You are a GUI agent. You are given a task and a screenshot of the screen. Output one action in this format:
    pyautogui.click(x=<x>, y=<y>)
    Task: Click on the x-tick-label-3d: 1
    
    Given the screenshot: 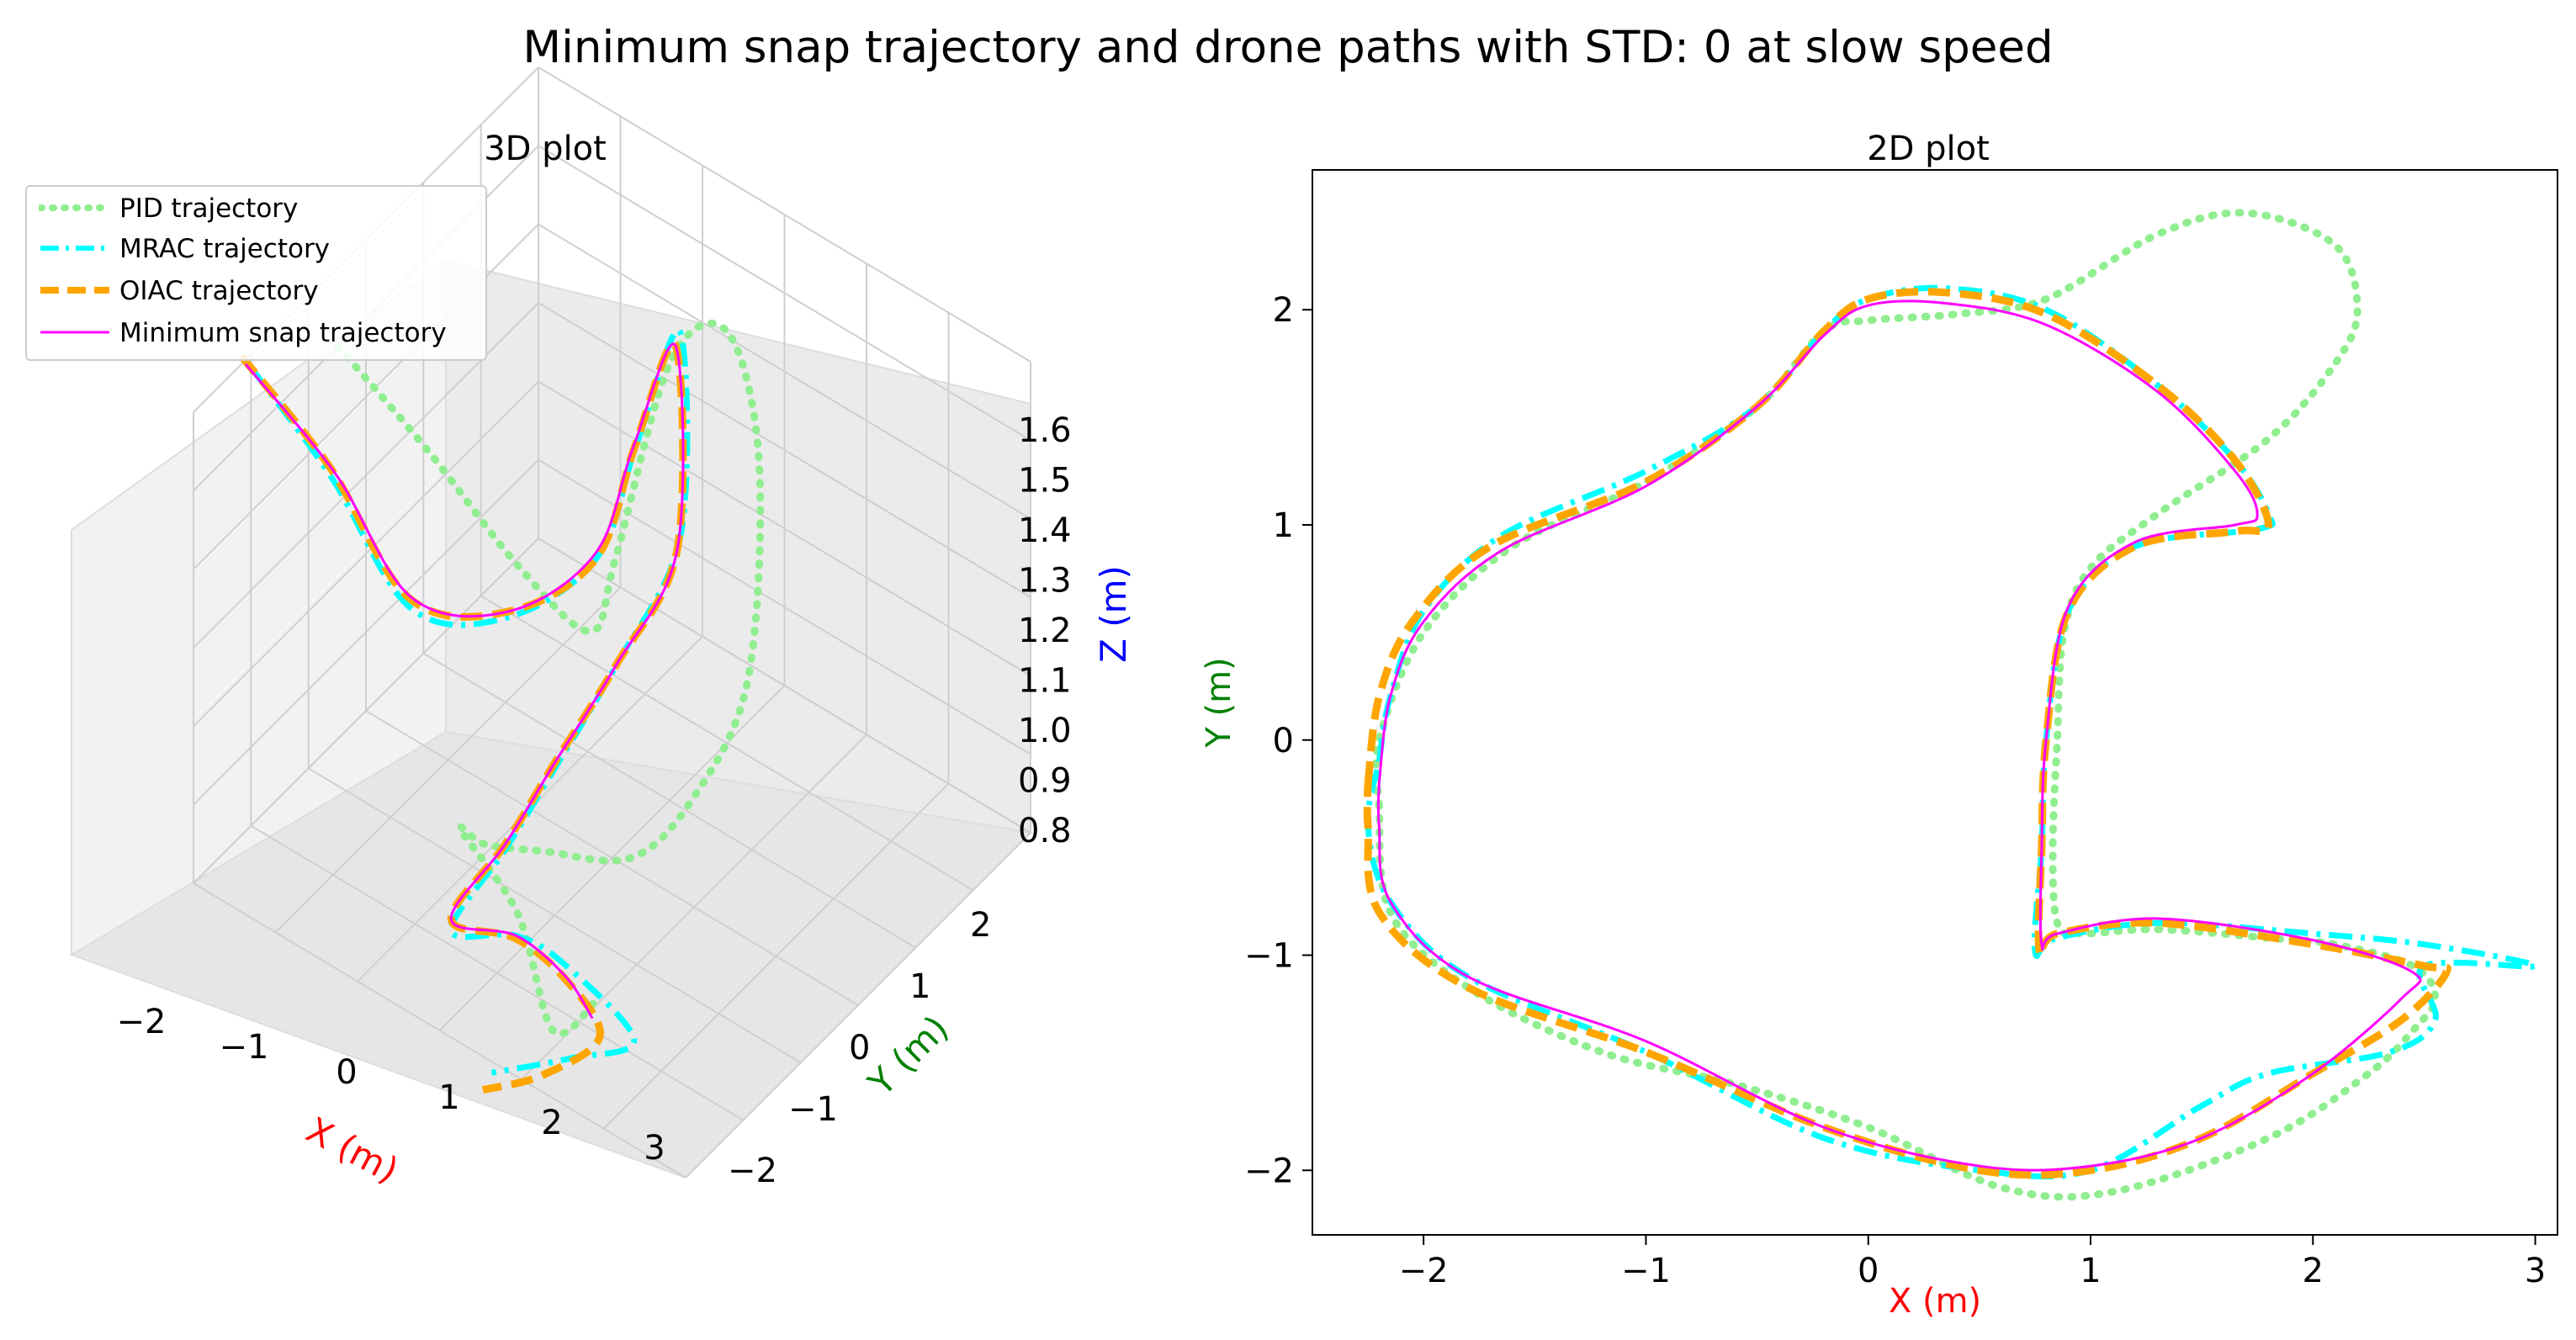 What is the action you would take?
    pyautogui.click(x=448, y=1097)
    